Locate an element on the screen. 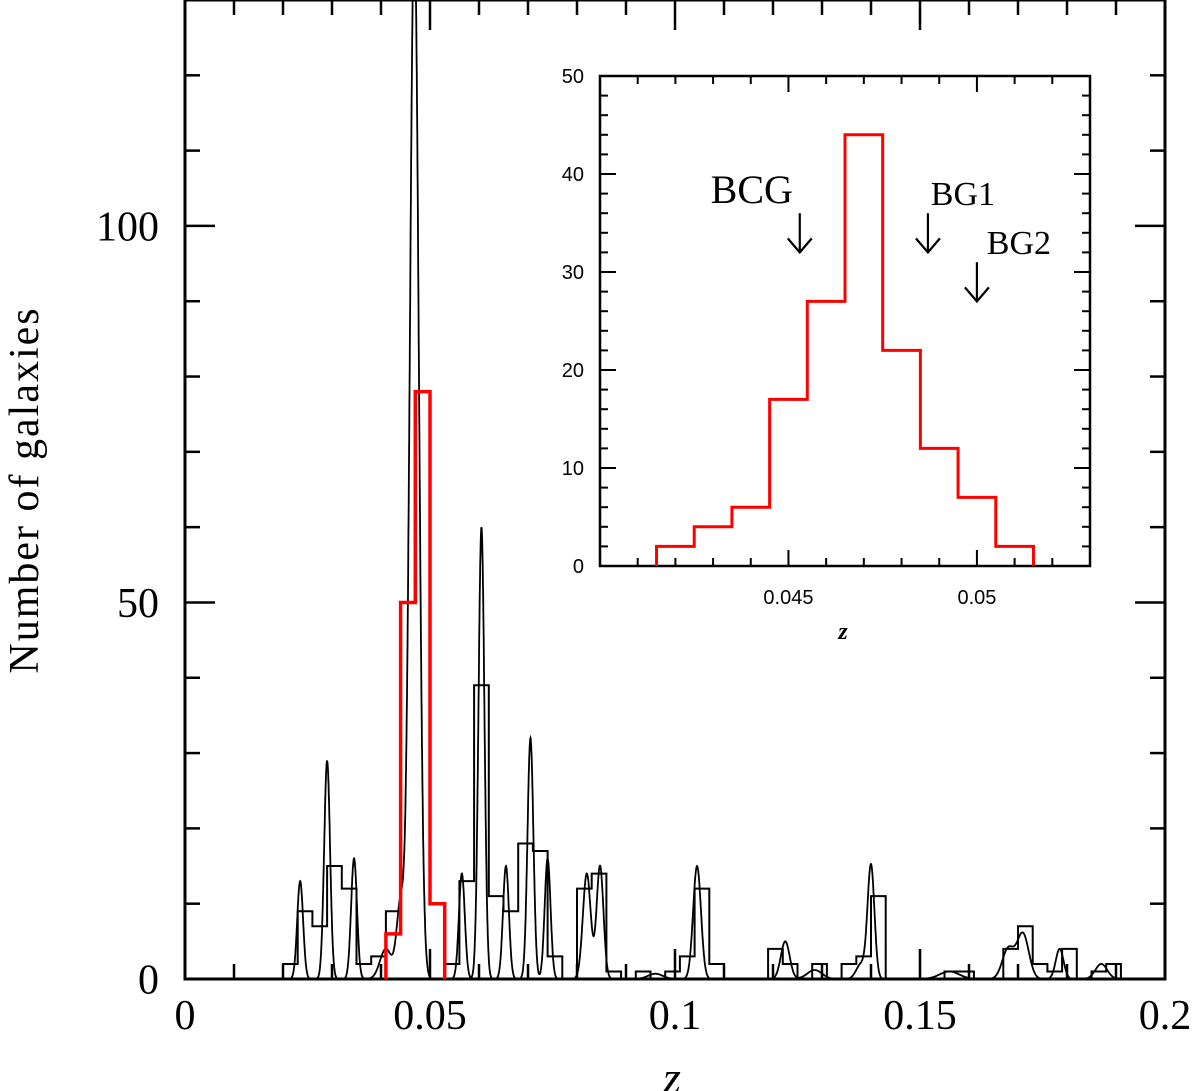 The image size is (1200, 1091). main-x-axis-label: z is located at coordinates (671, 1071).